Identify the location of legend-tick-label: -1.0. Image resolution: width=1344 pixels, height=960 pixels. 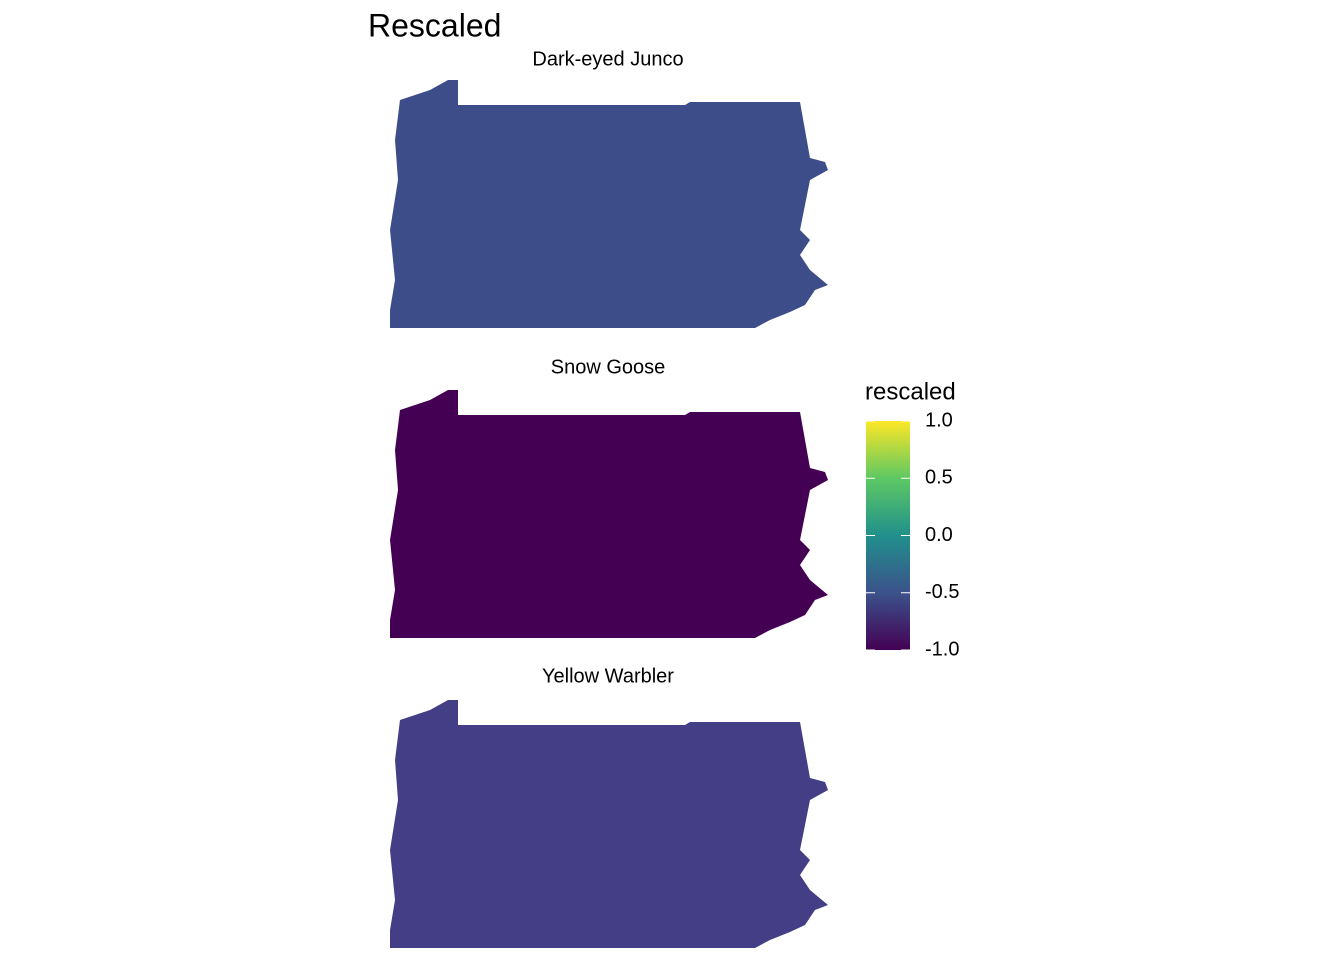
(942, 649).